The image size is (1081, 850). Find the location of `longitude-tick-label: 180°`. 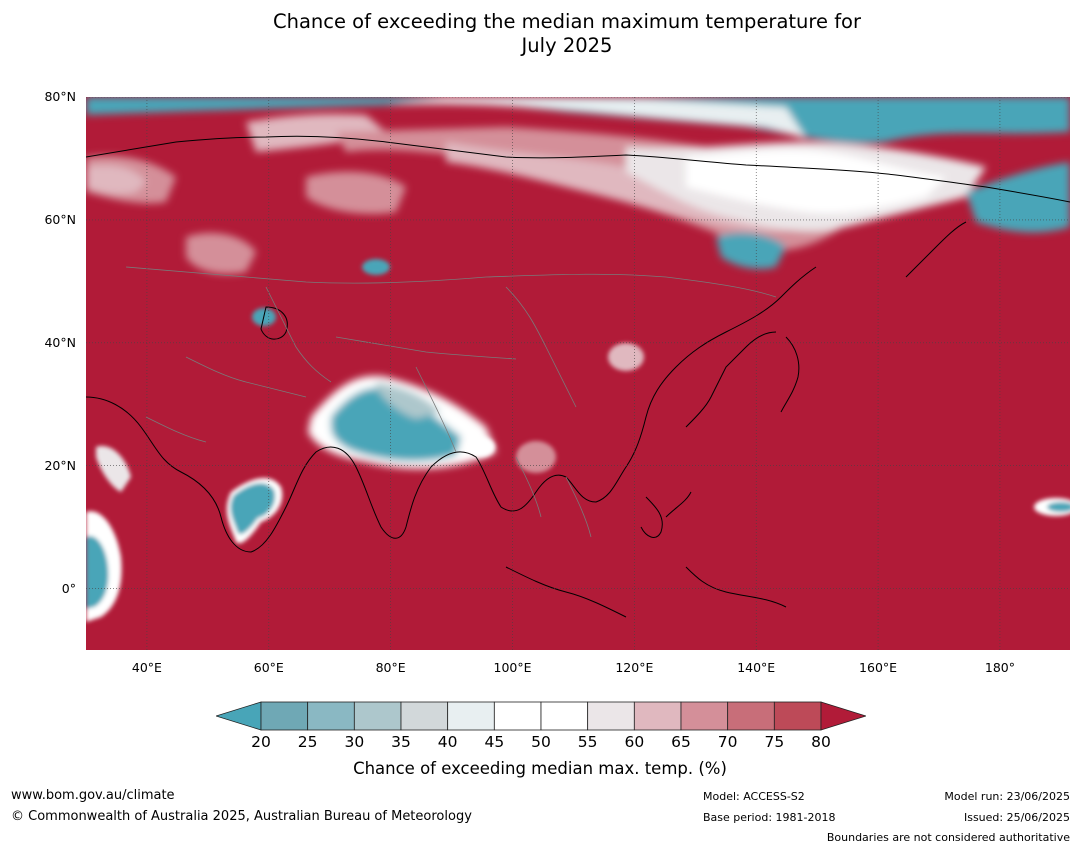

longitude-tick-label: 180° is located at coordinates (999, 667).